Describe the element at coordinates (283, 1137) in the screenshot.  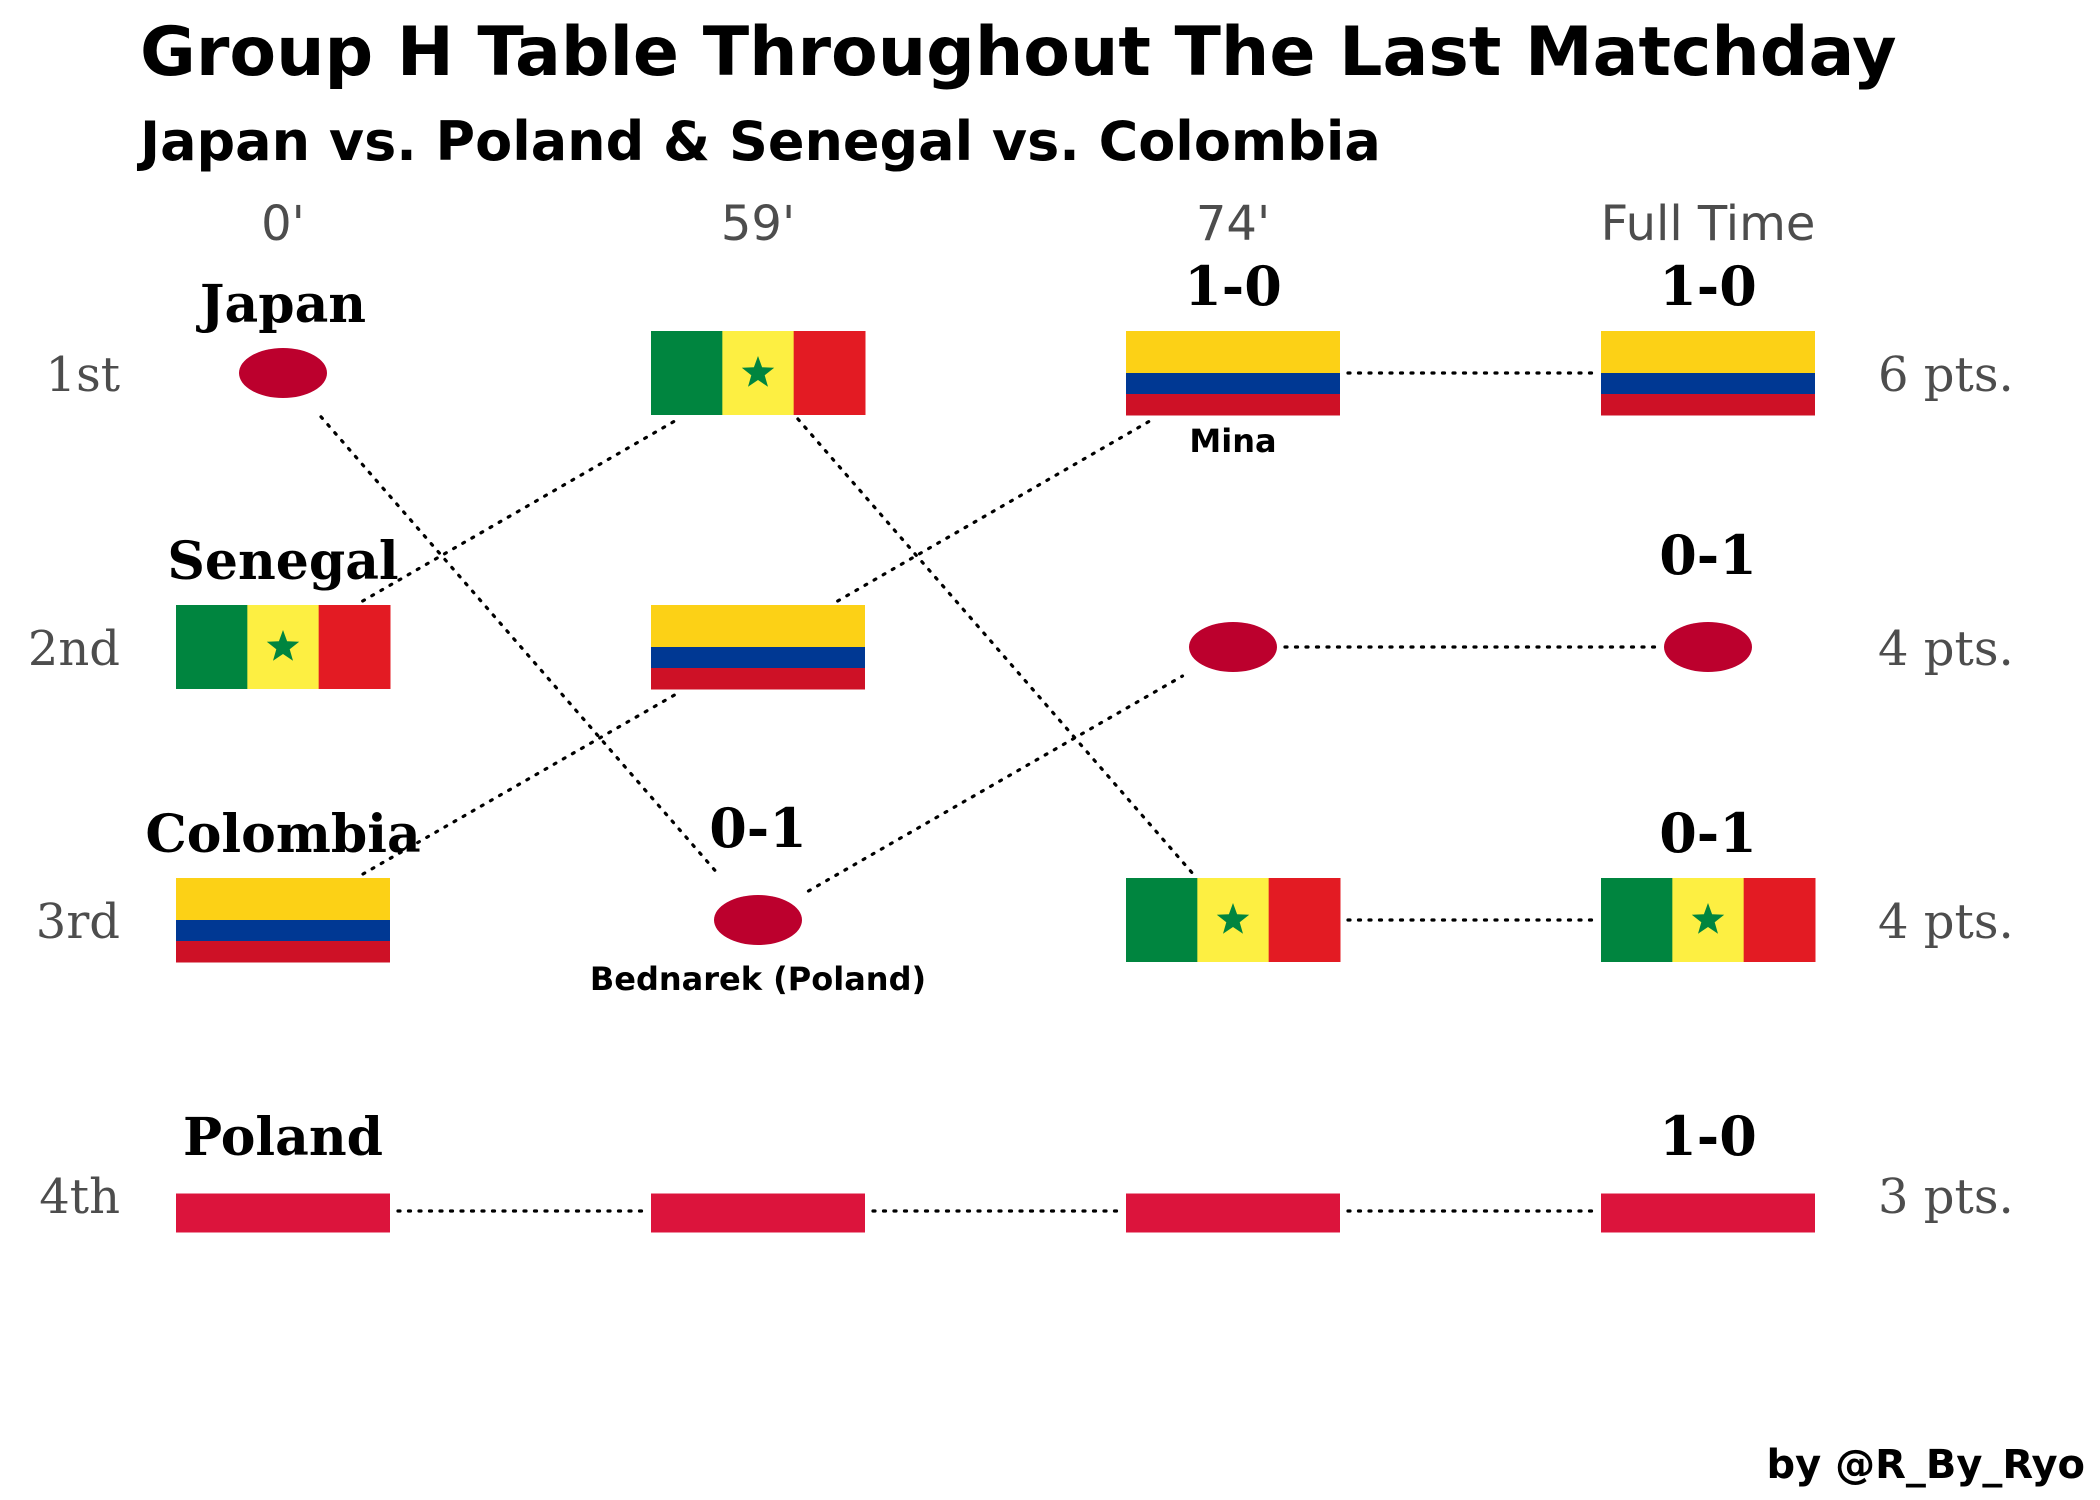
I see `team-name-label: Poland` at that location.